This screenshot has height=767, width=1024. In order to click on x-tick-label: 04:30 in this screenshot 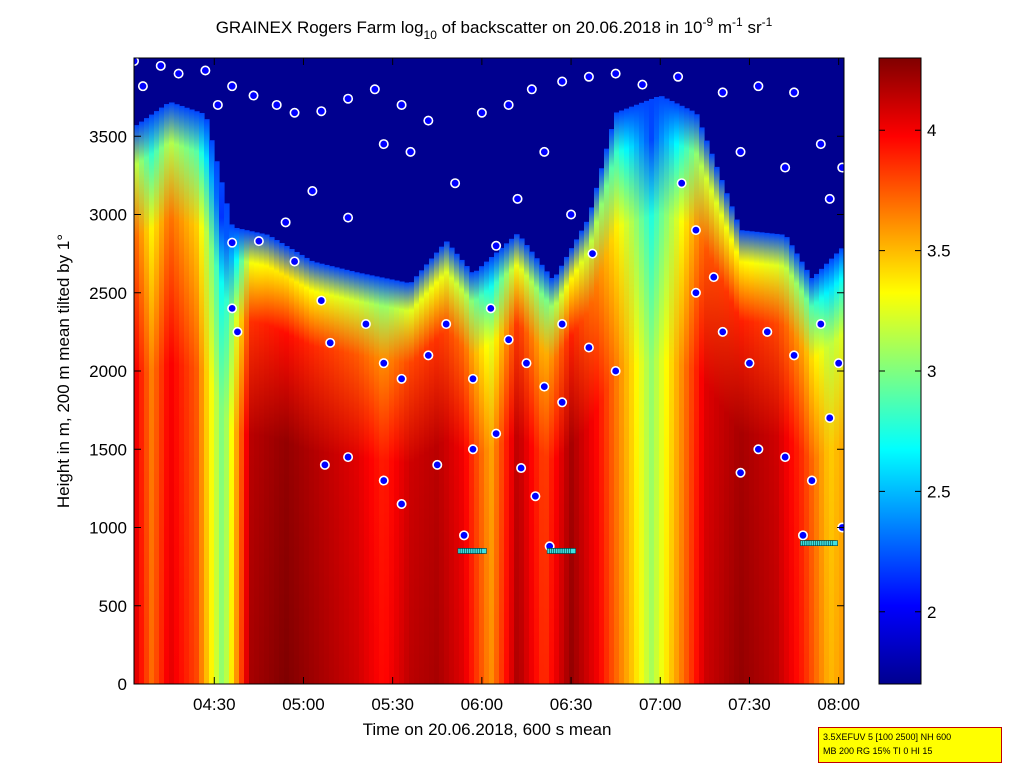, I will do `click(214, 704)`.